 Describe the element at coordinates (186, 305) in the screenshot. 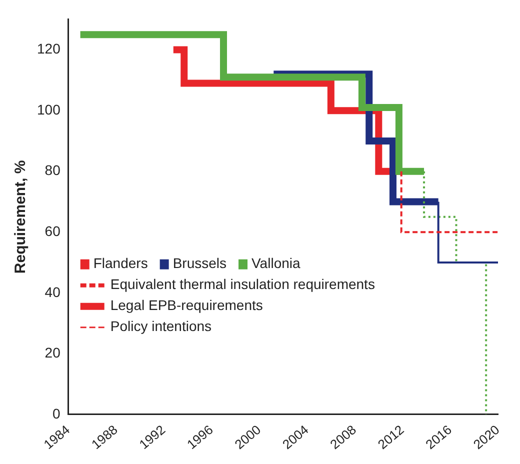

I see `annotation: Legal EPB-requirements` at that location.